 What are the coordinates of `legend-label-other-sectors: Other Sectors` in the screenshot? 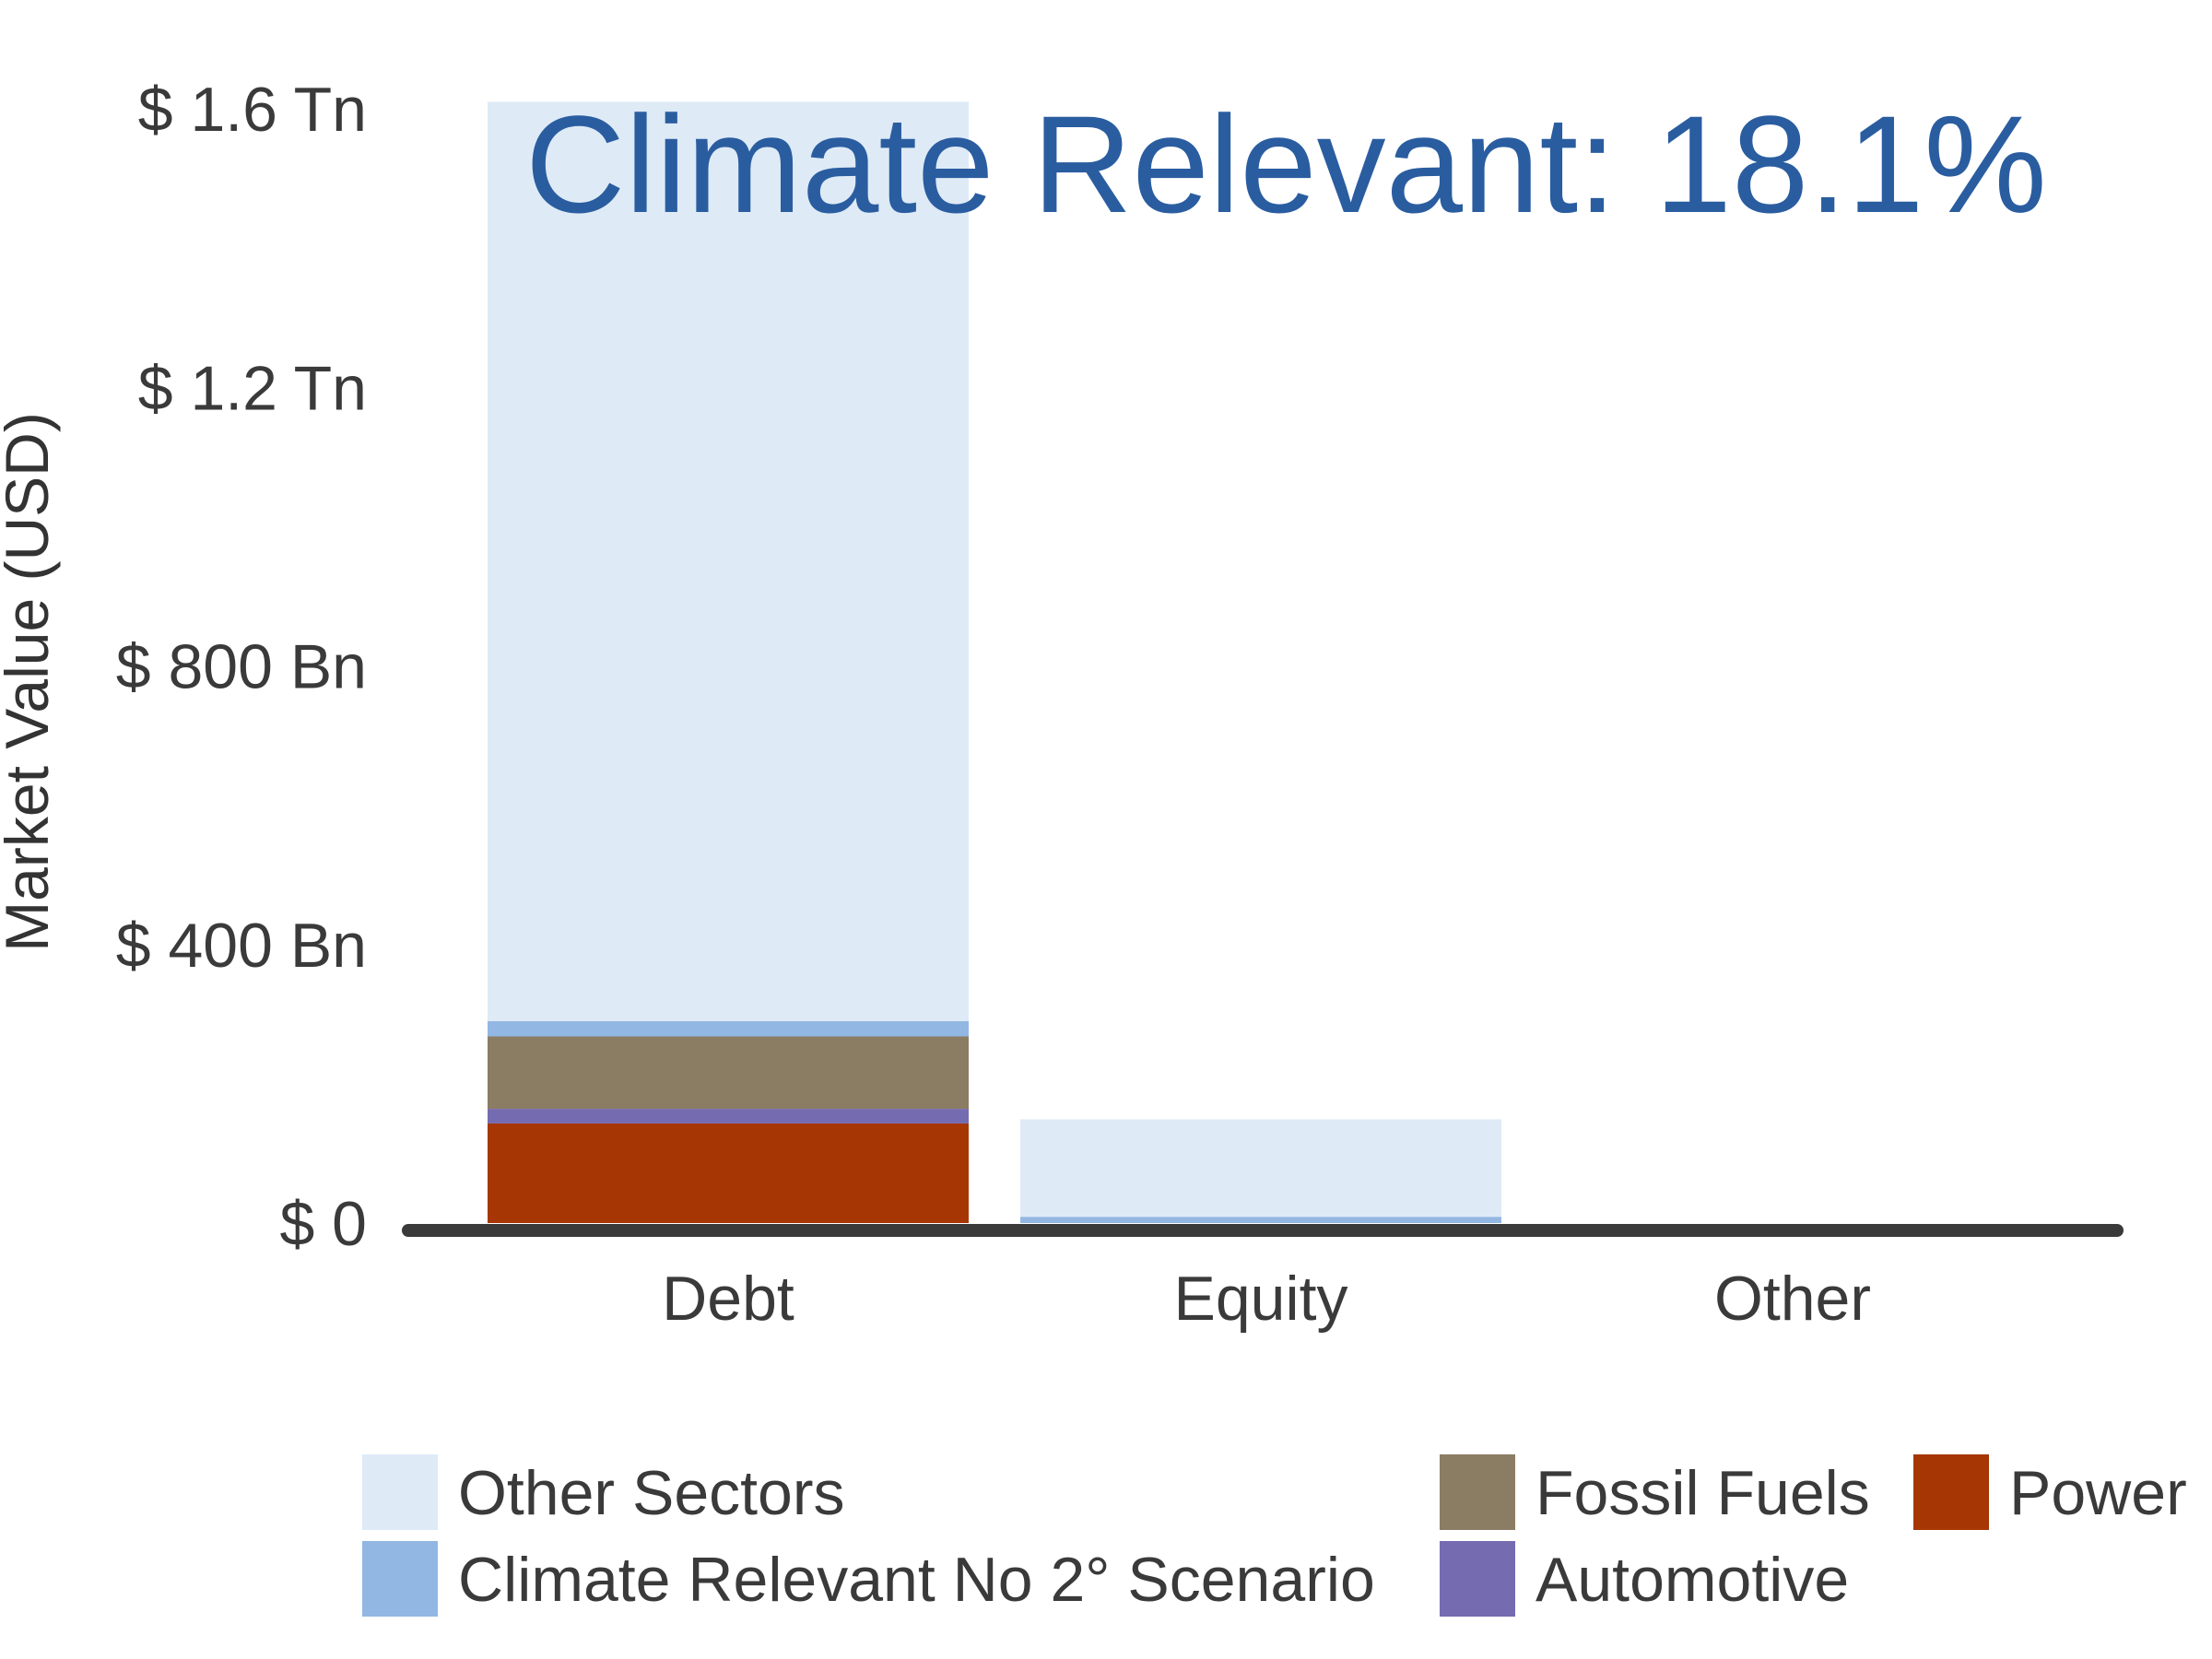 It's located at (651, 1493).